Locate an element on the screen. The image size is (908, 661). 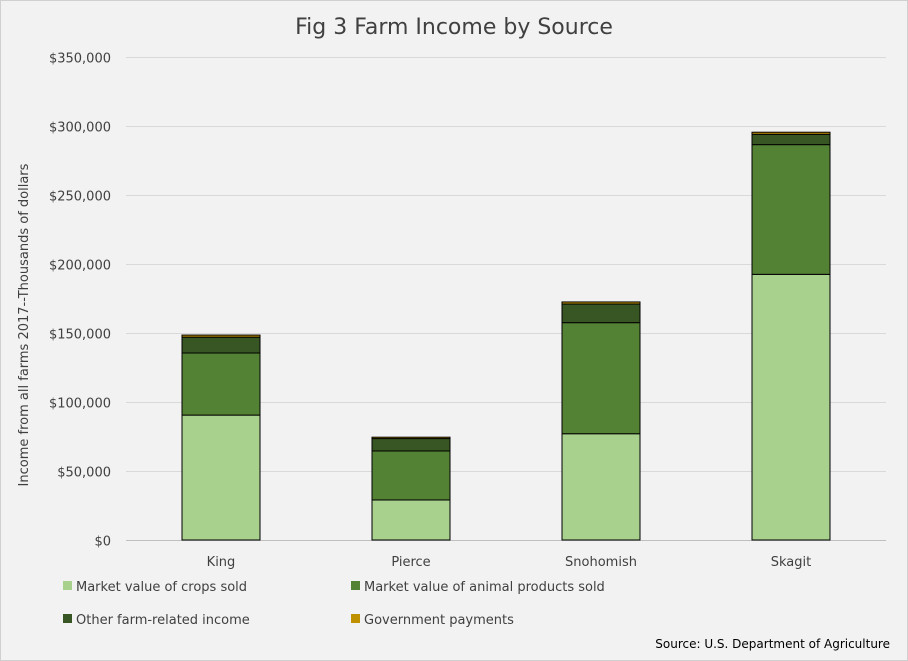
legend-label: Other farm-related income is located at coordinates (163, 620).